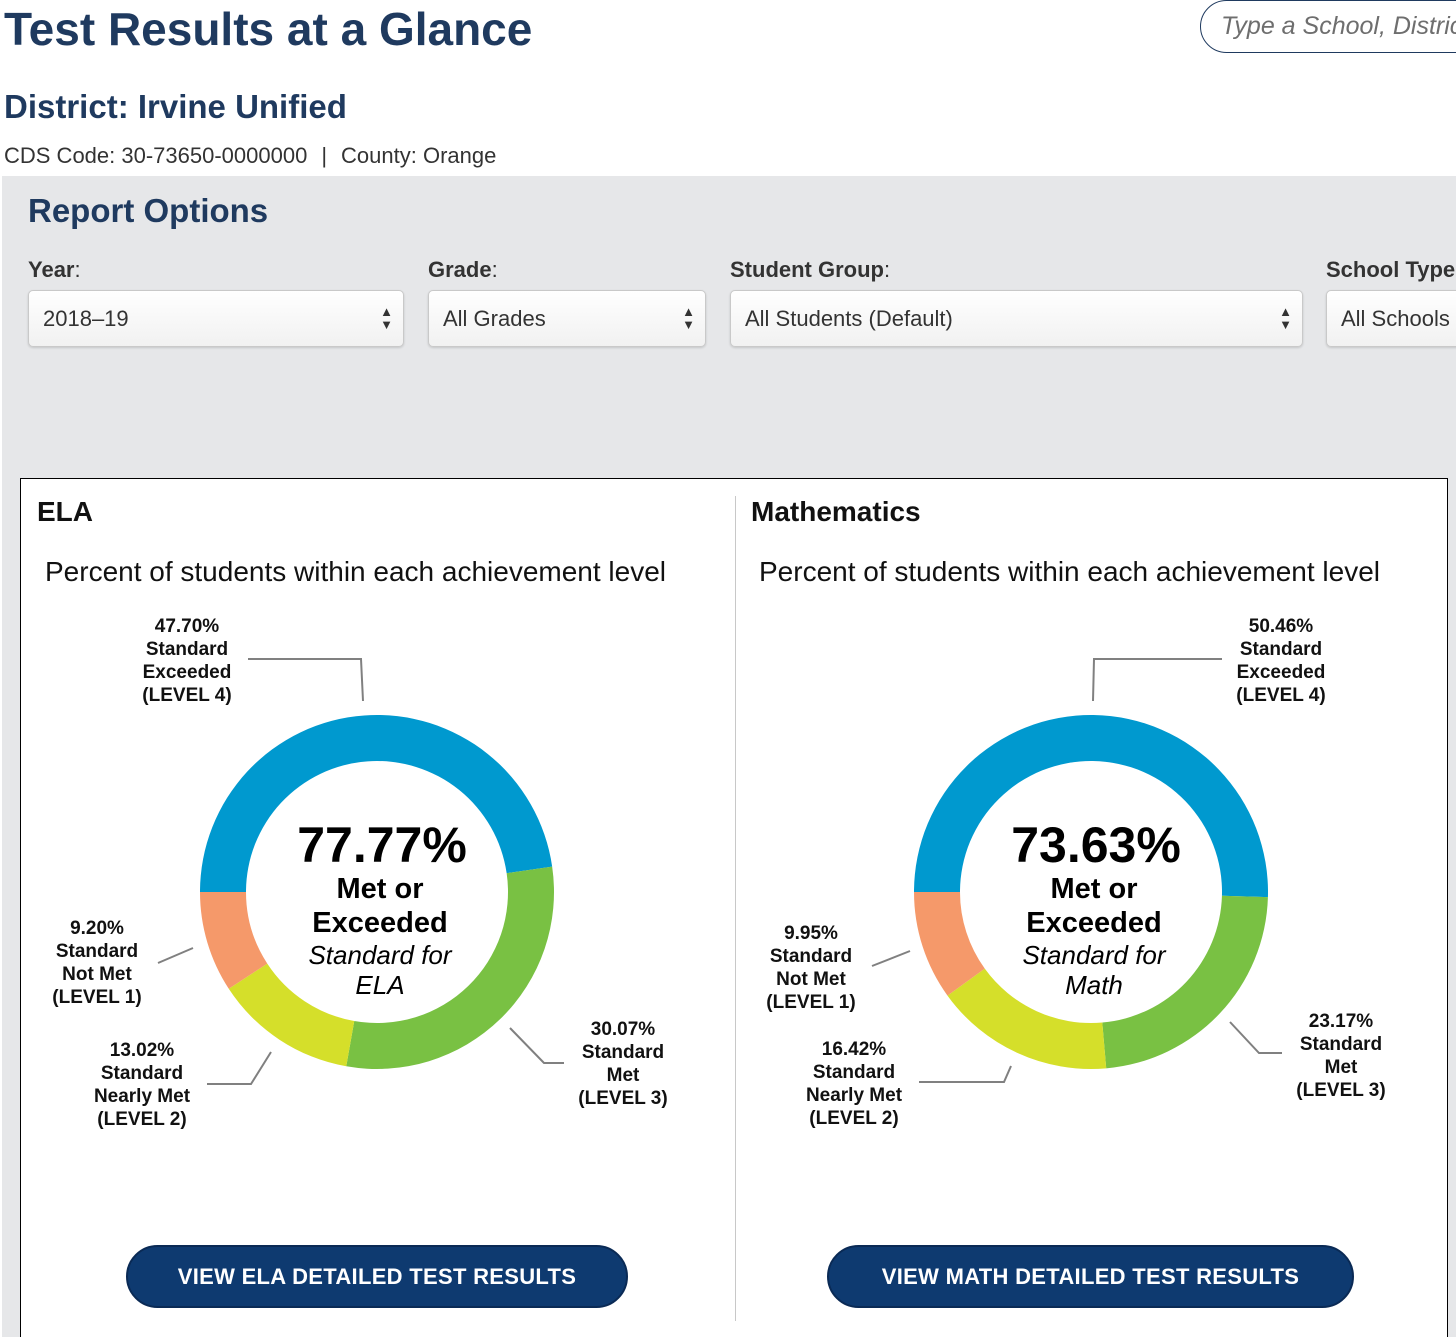 This screenshot has width=1456, height=1337. I want to click on ela-slice-level3, so click(450, 967).